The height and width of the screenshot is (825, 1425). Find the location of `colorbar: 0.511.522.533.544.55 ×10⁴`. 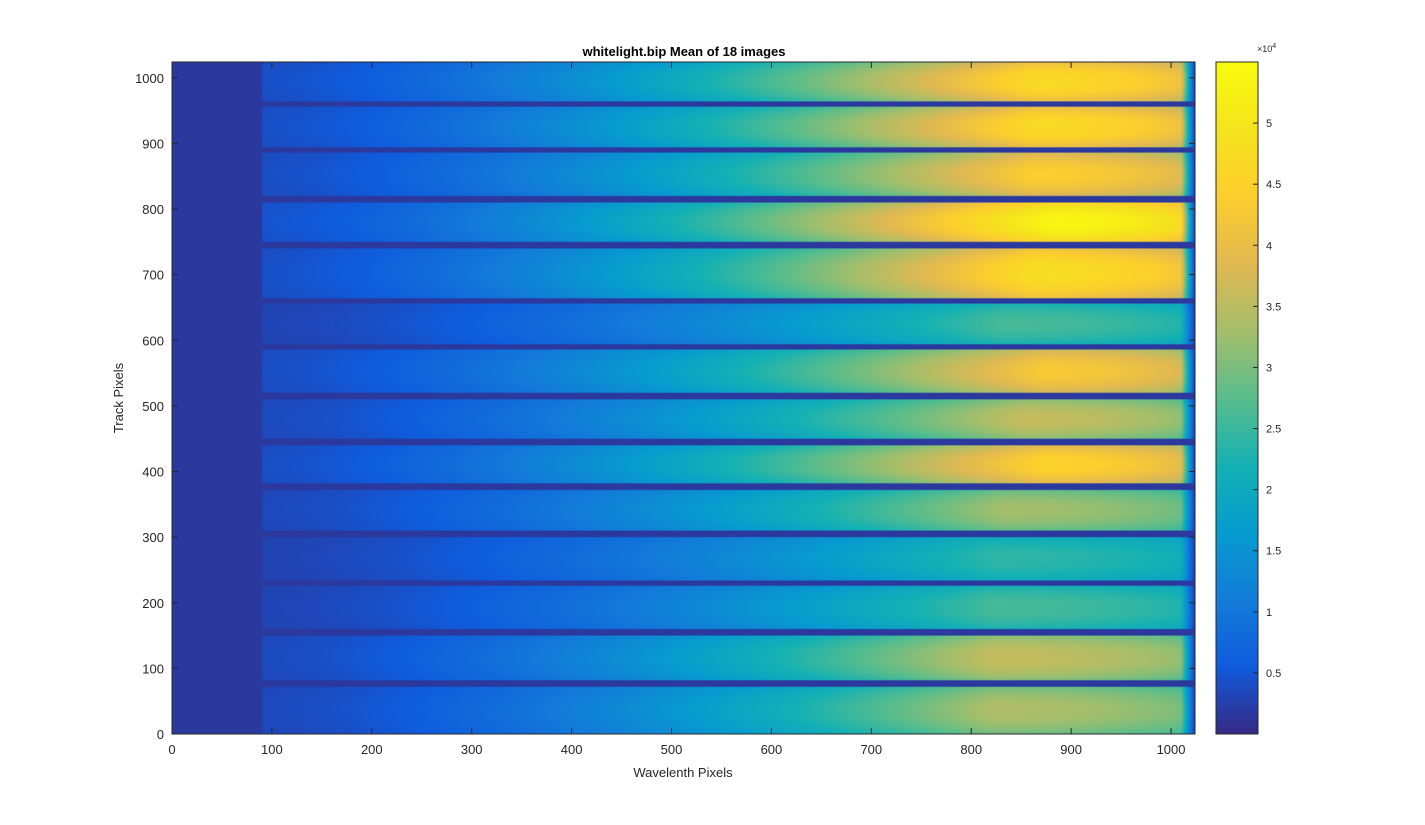

colorbar: 0.511.522.533.544.55 ×10⁴ is located at coordinates (1248, 389).